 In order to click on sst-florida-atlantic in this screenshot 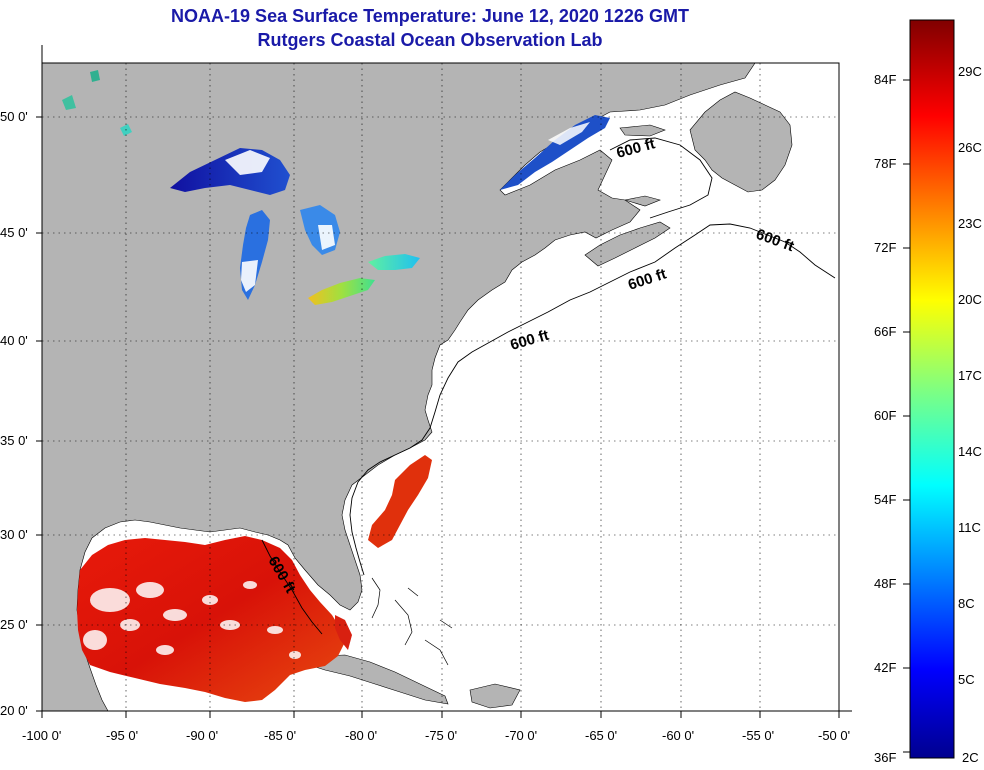, I will do `click(400, 501)`.